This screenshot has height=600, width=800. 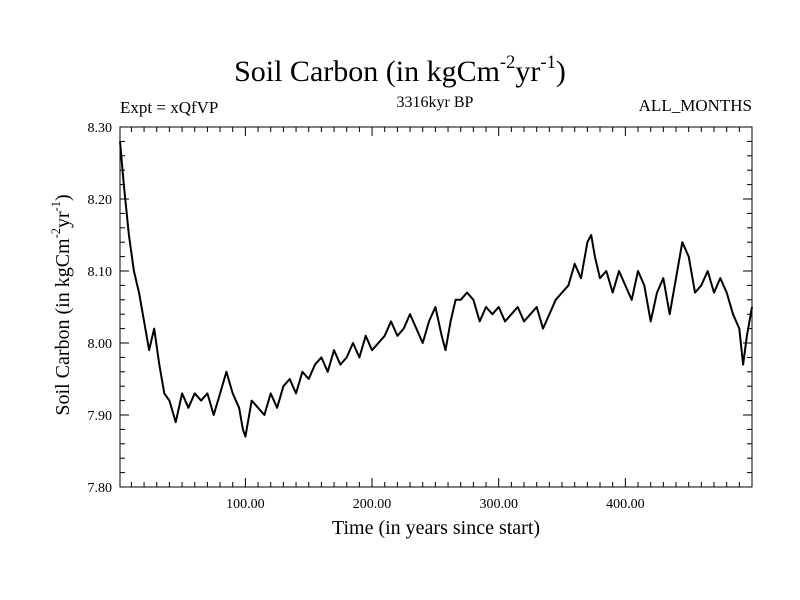 I want to click on y-tick-label: 8.10, so click(x=100, y=272).